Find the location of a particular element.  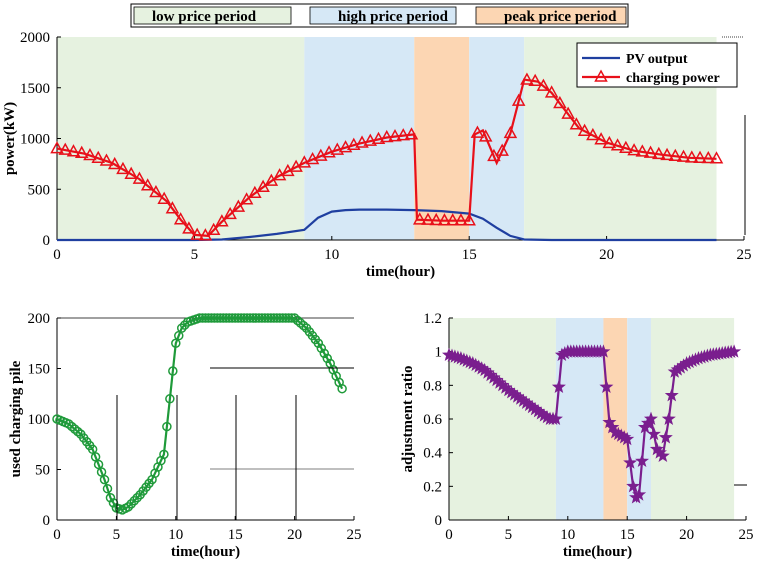

y-tick-label: 0.2 is located at coordinates (432, 487).